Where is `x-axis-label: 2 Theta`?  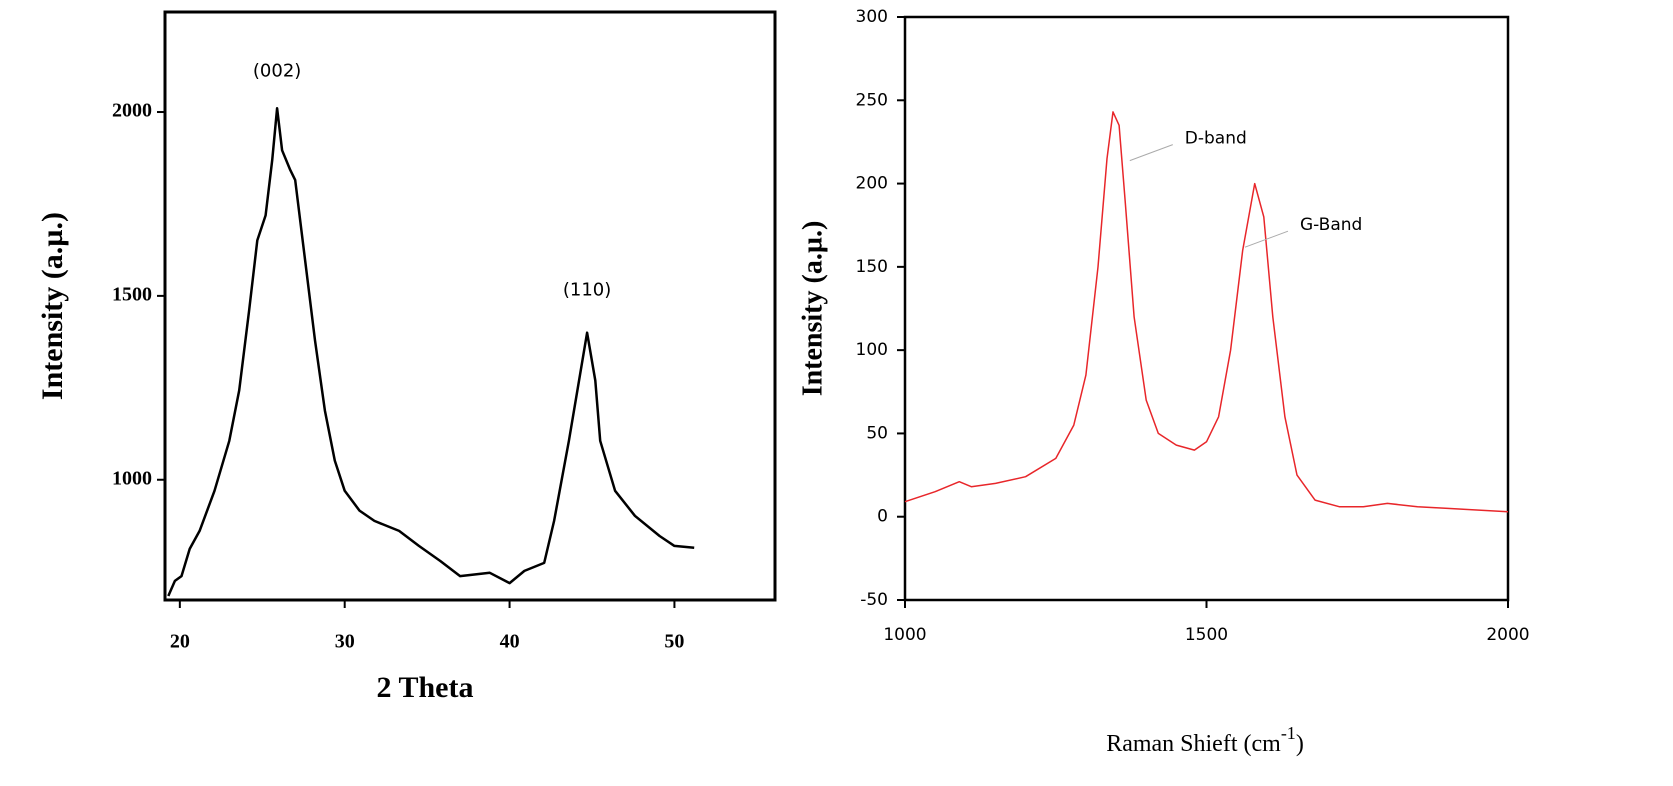 x-axis-label: 2 Theta is located at coordinates (425, 687).